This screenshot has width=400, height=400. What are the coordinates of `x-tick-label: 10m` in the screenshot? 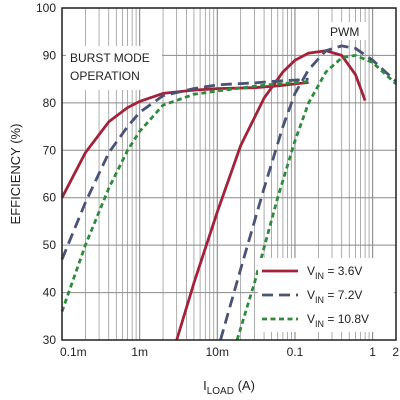 It's located at (217, 352).